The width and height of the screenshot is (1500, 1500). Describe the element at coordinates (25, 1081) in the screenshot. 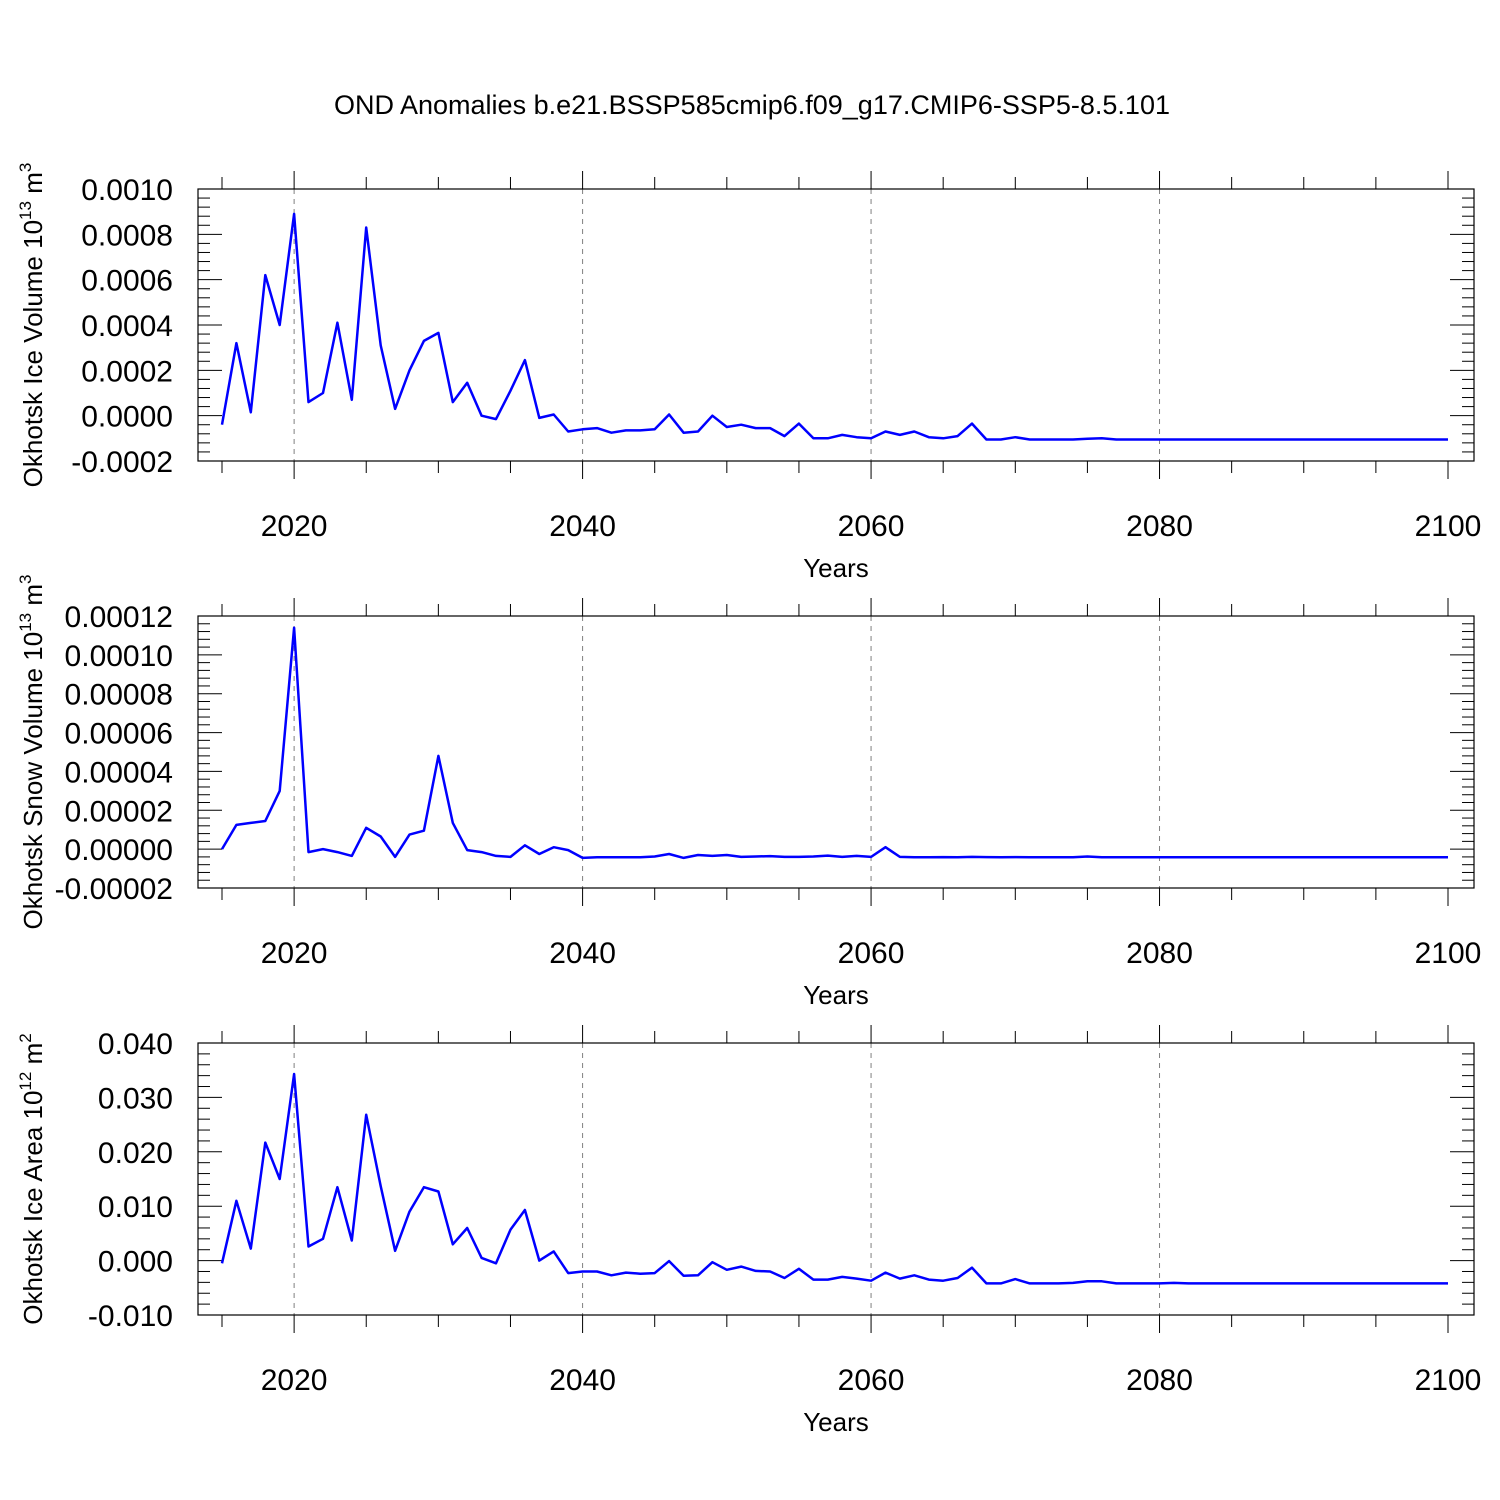

I see `y-axis-label-exponent: 12` at that location.